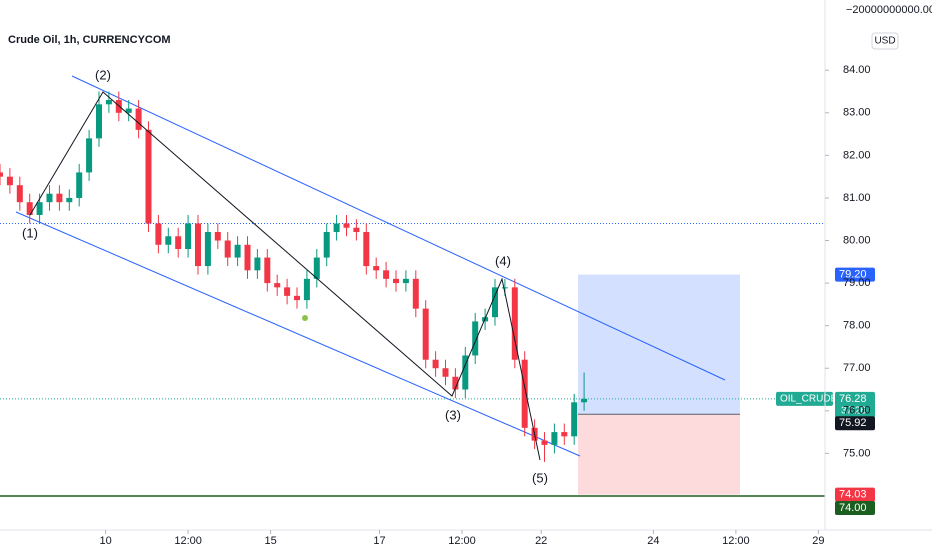 The width and height of the screenshot is (932, 550). Describe the element at coordinates (453, 414) in the screenshot. I see `wave-label: (3)` at that location.